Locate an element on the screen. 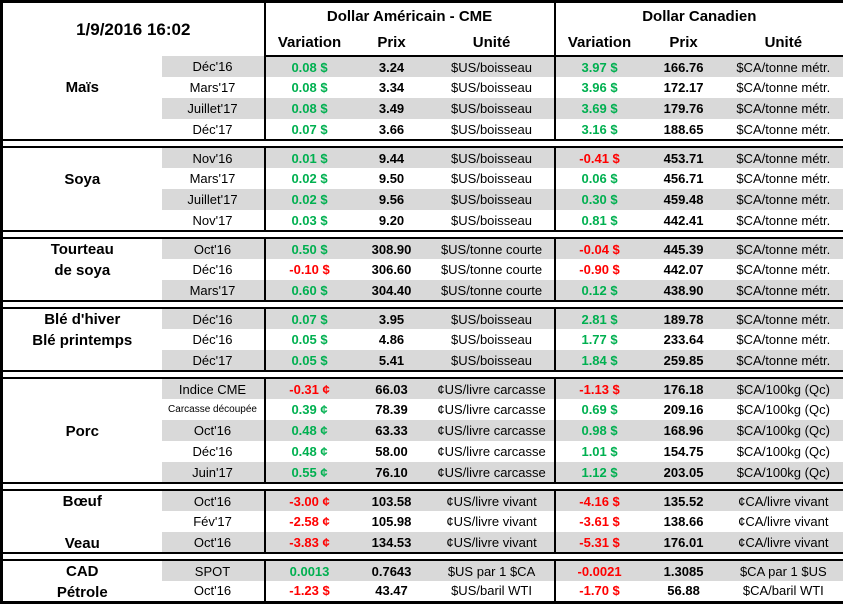  us-price-cell: 58.00 is located at coordinates (391, 451).